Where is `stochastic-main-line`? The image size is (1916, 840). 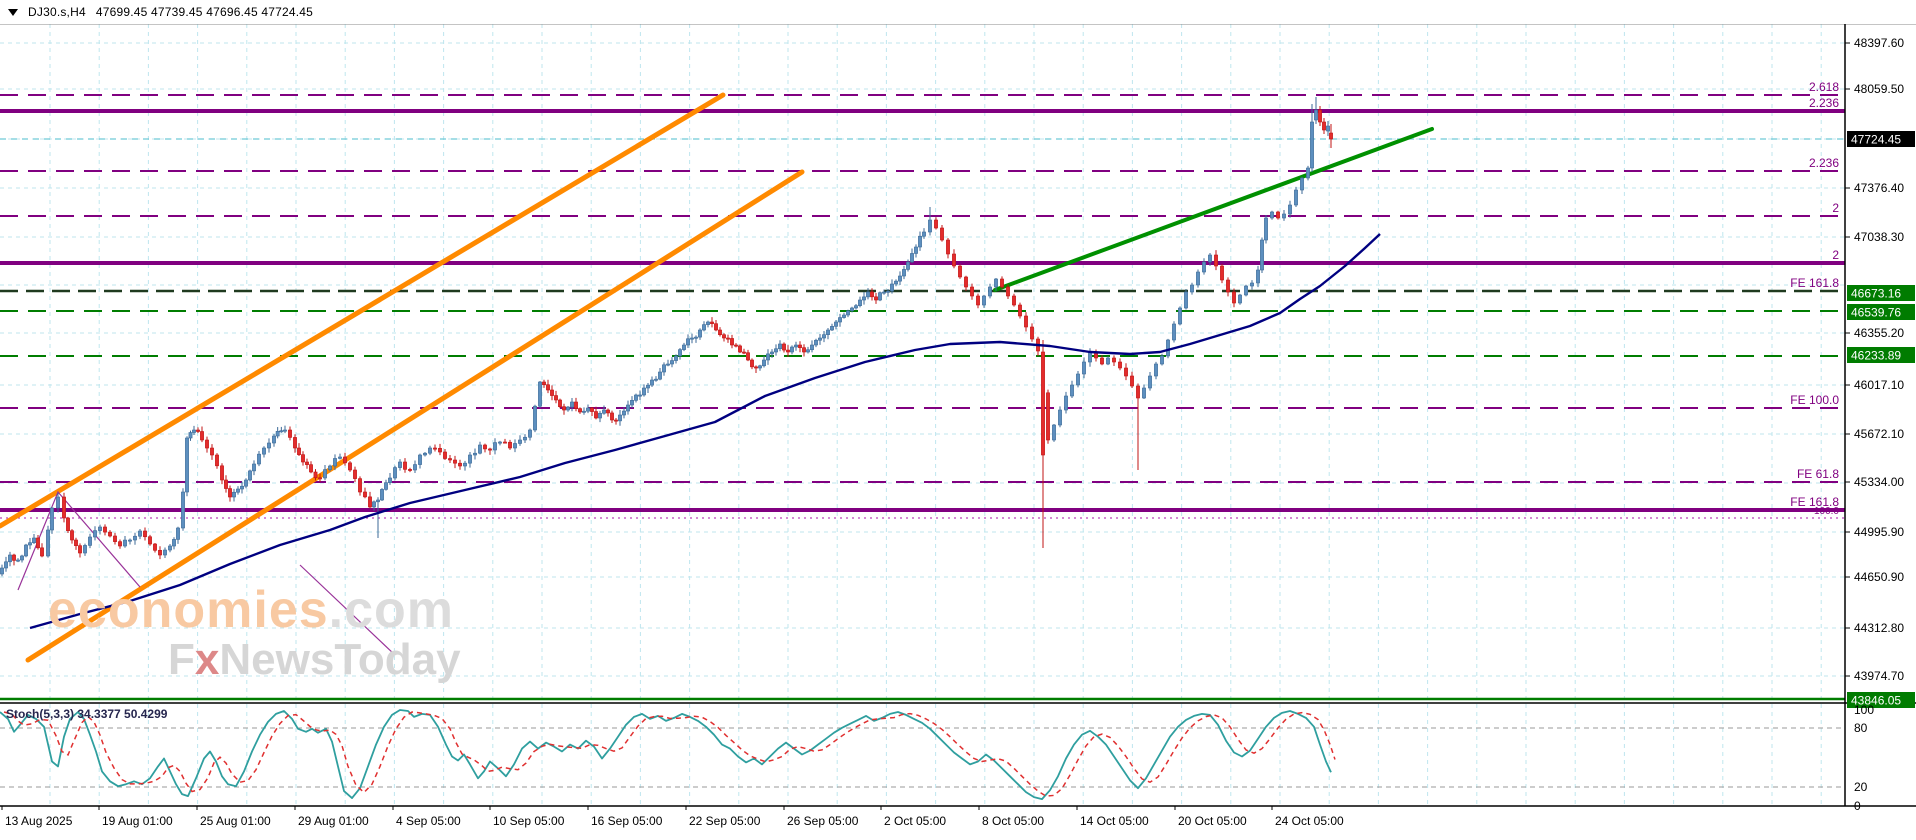
stochastic-main-line is located at coordinates (666, 754).